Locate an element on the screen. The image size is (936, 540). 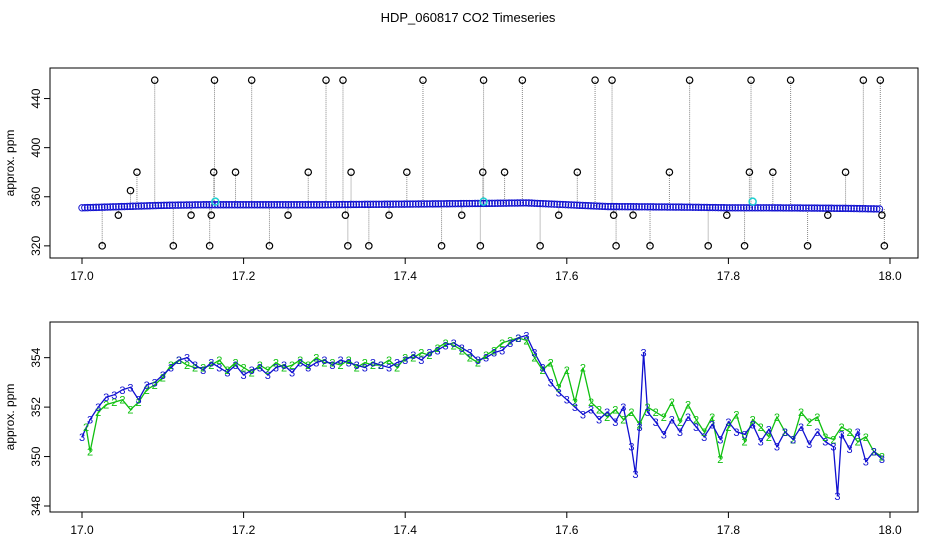
bottom-x-tick-label: 17.8 is located at coordinates (729, 530).